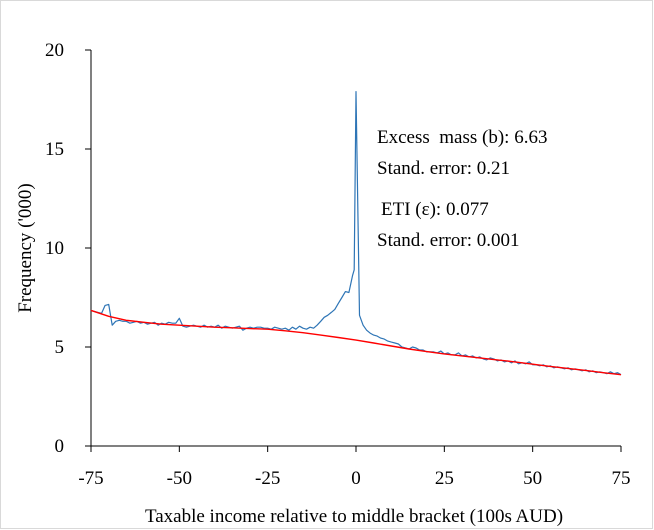 The image size is (654, 530). I want to click on y-ticks: 0 5 10 15 20, so click(68, 248).